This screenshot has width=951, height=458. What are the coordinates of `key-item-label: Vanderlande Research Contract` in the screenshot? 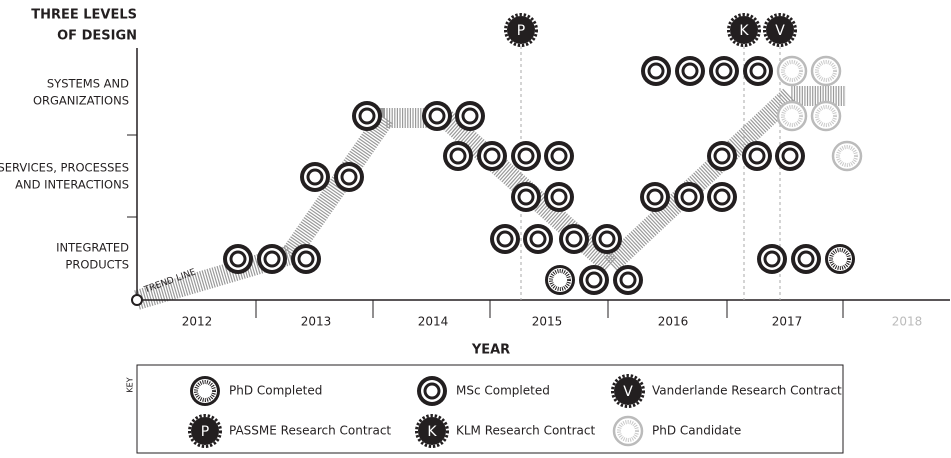 It's located at (747, 391).